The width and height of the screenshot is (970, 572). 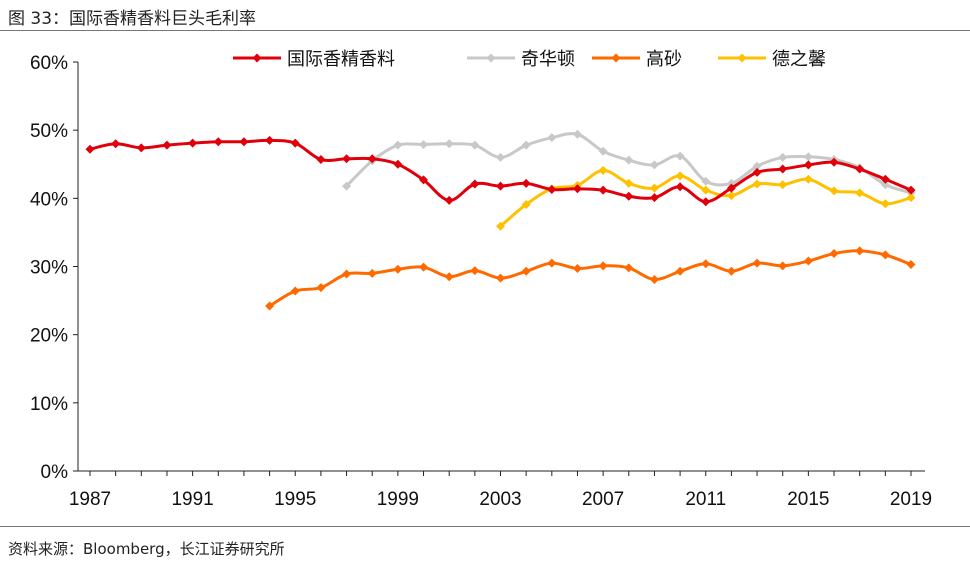 What do you see at coordinates (49, 404) in the screenshot?
I see `y-tick-label: 10%` at bounding box center [49, 404].